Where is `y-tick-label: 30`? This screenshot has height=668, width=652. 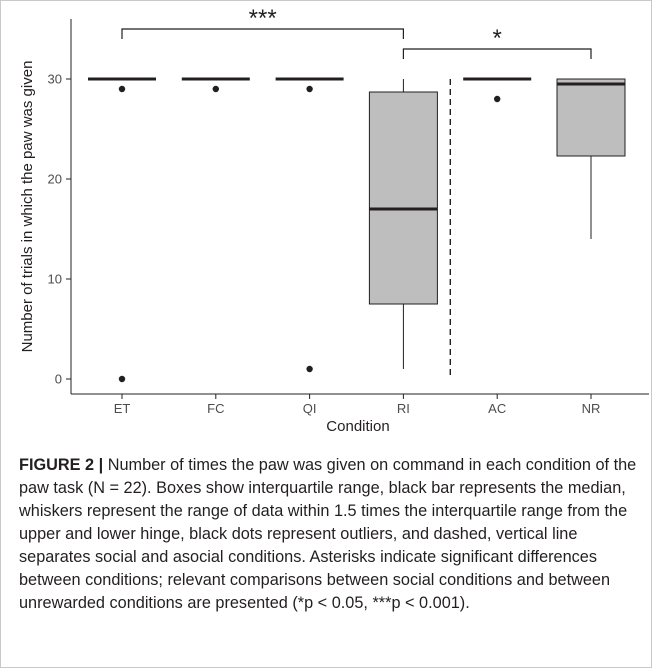 y-tick-label: 30 is located at coordinates (55, 79).